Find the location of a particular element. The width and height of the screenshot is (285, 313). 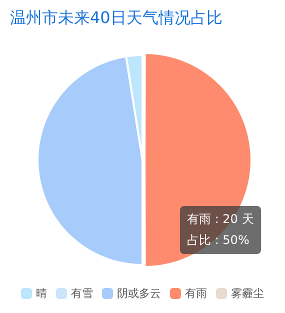

legend-label: 雾霾尘 is located at coordinates (247, 293).